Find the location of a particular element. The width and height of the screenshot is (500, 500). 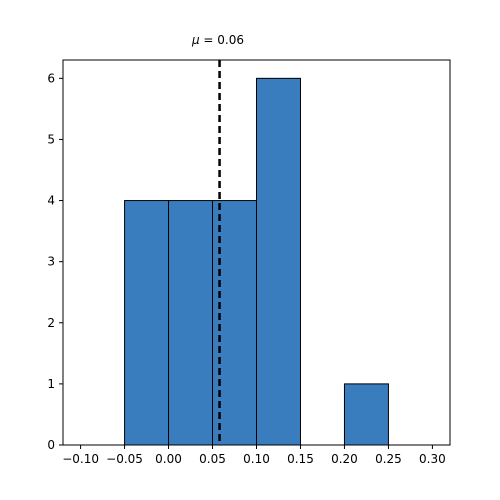

x-tick-label: 0.10 is located at coordinates (256, 459).